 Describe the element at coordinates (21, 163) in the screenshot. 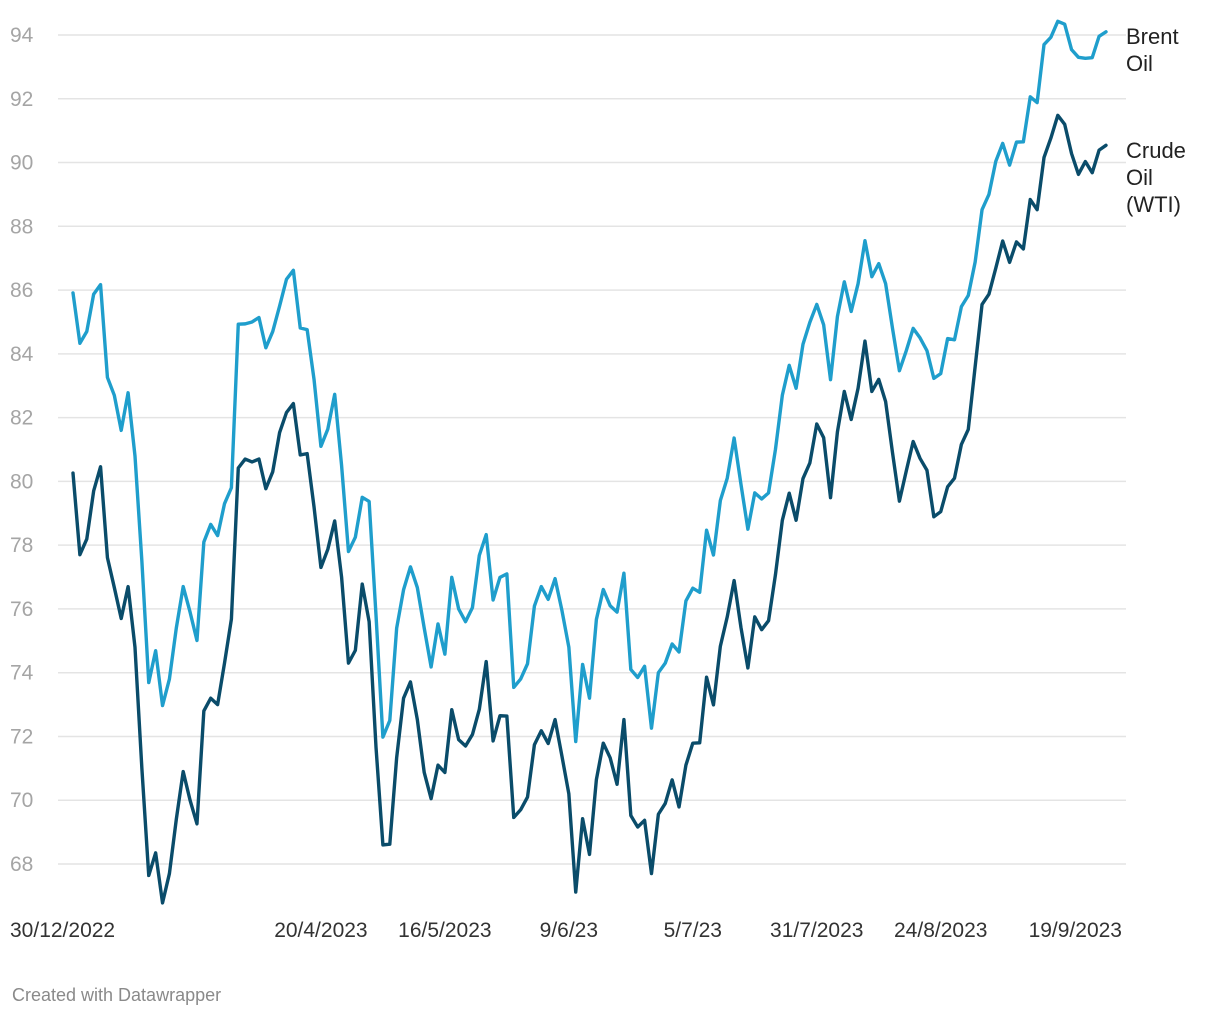

I see `y-tick-label: 90` at that location.